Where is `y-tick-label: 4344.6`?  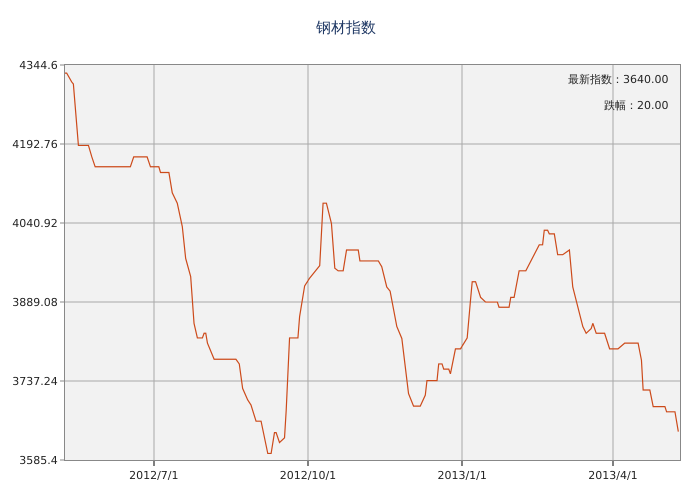
y-tick-label: 4344.6 is located at coordinates (38, 65).